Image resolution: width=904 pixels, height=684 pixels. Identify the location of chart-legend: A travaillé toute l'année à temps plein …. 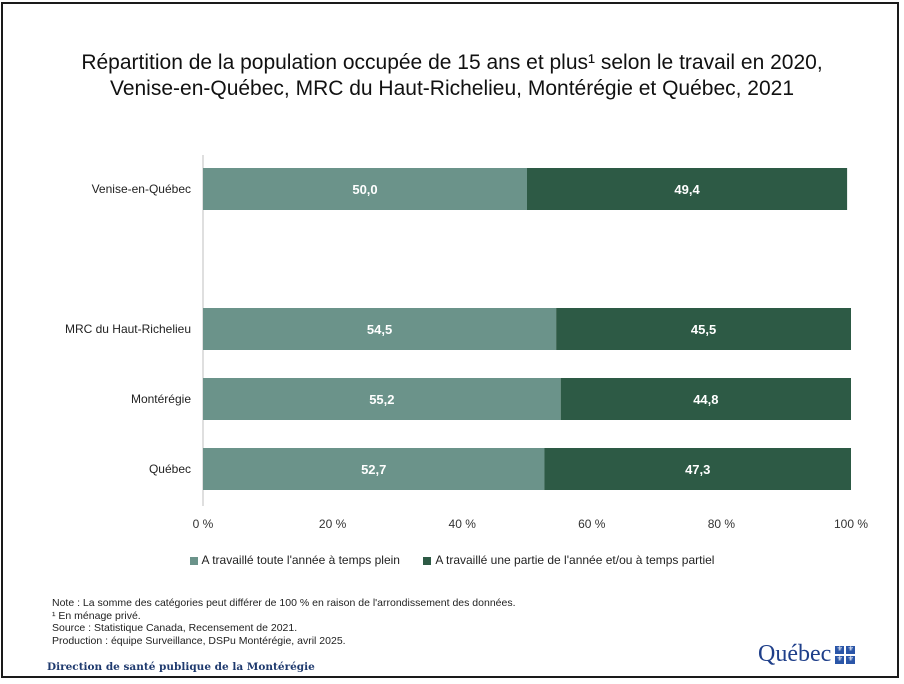
(452, 559).